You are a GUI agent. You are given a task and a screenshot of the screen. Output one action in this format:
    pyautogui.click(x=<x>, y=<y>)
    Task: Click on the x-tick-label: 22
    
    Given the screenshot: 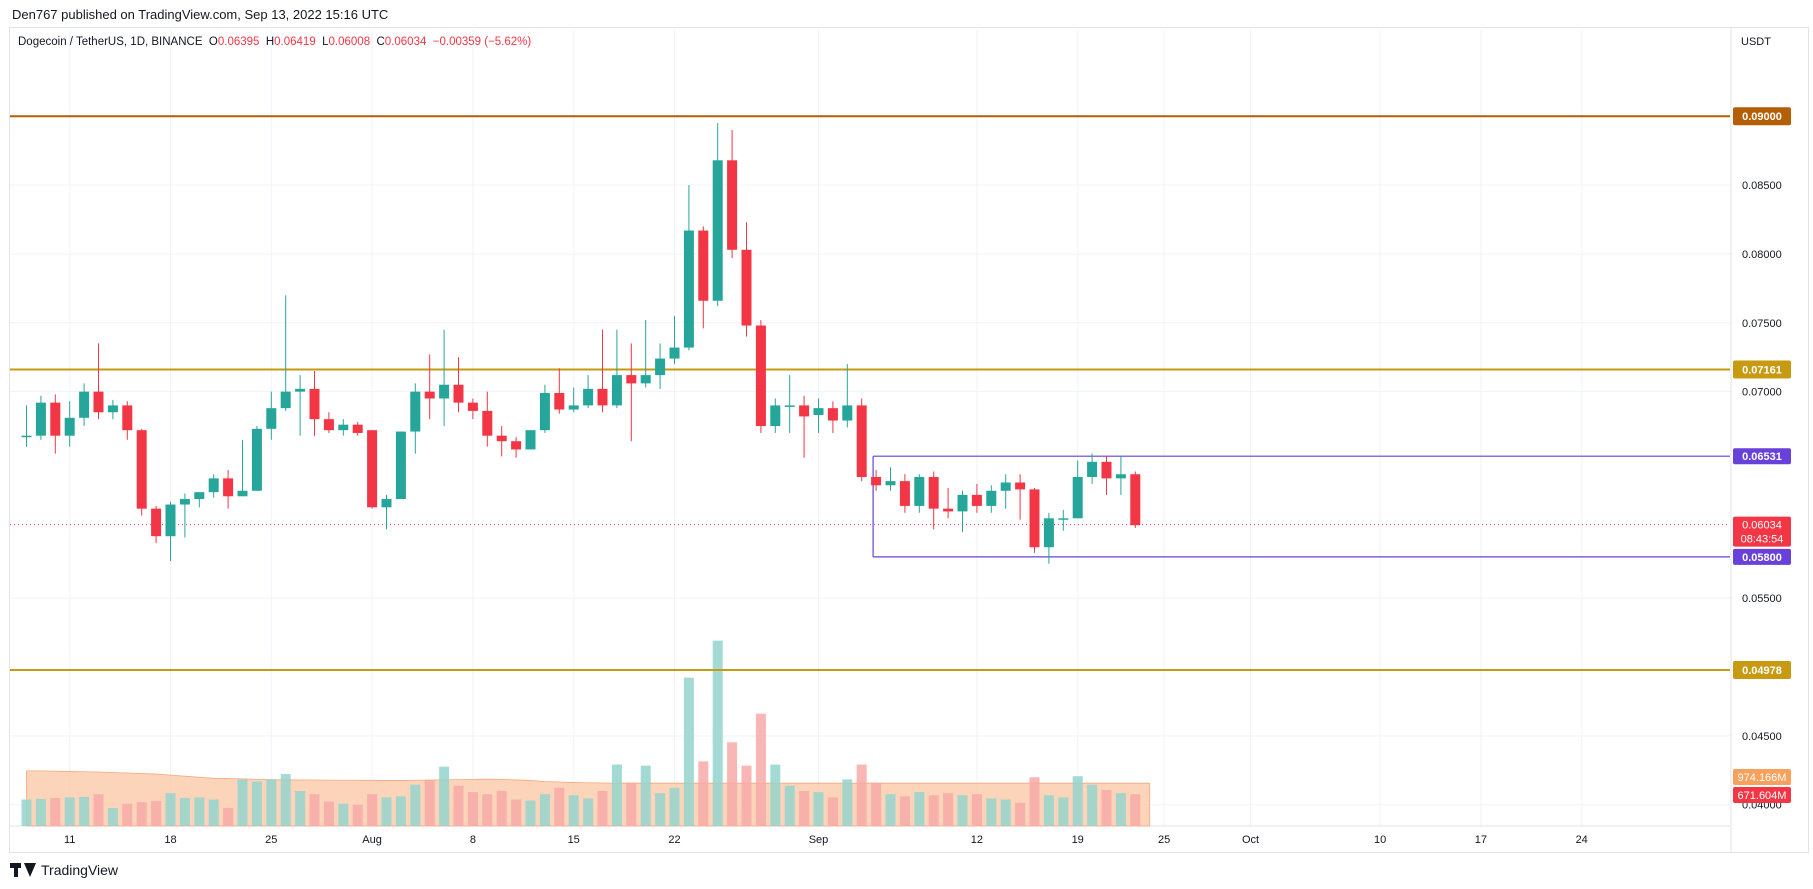 What is the action you would take?
    pyautogui.click(x=674, y=840)
    